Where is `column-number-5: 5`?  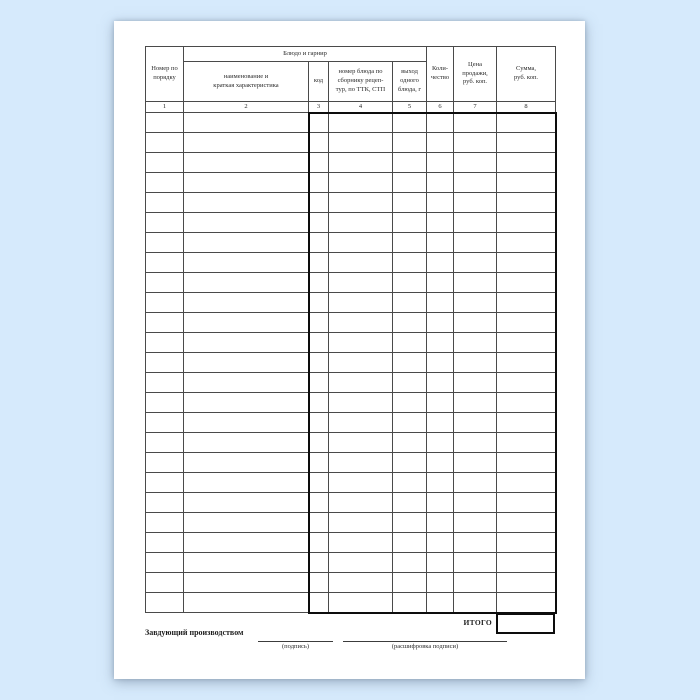
column-number-5: 5 is located at coordinates (409, 107).